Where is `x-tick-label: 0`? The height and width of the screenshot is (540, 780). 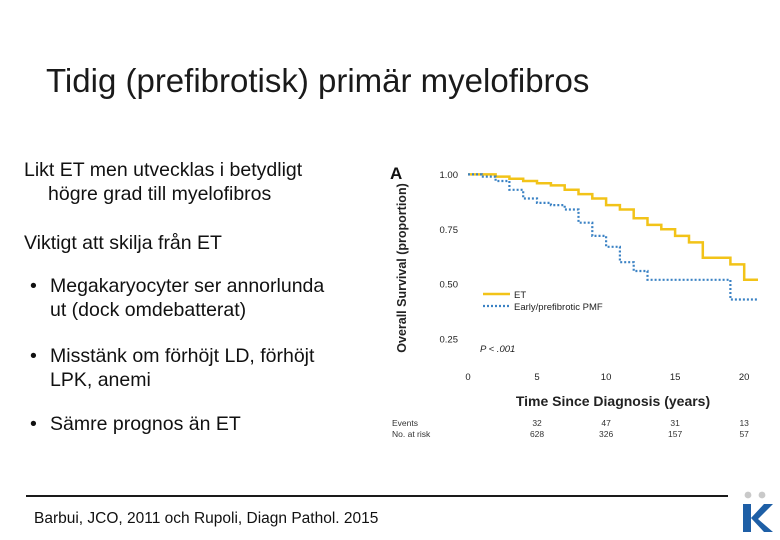 x-tick-label: 0 is located at coordinates (467, 377).